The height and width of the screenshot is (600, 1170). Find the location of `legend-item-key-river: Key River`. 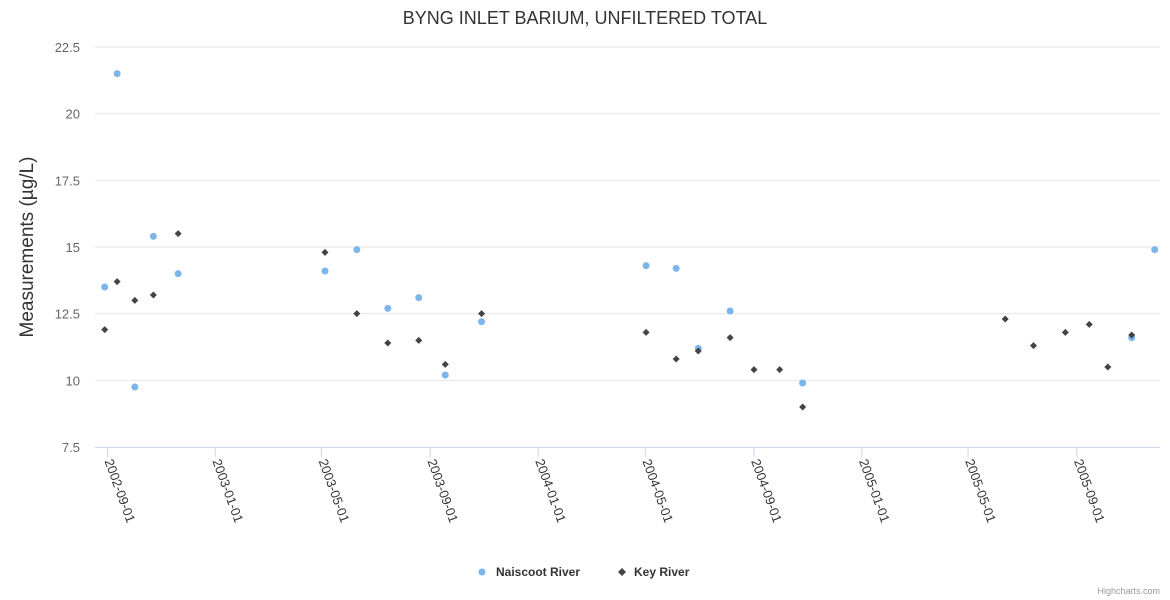

legend-item-key-river: Key River is located at coordinates (654, 572).